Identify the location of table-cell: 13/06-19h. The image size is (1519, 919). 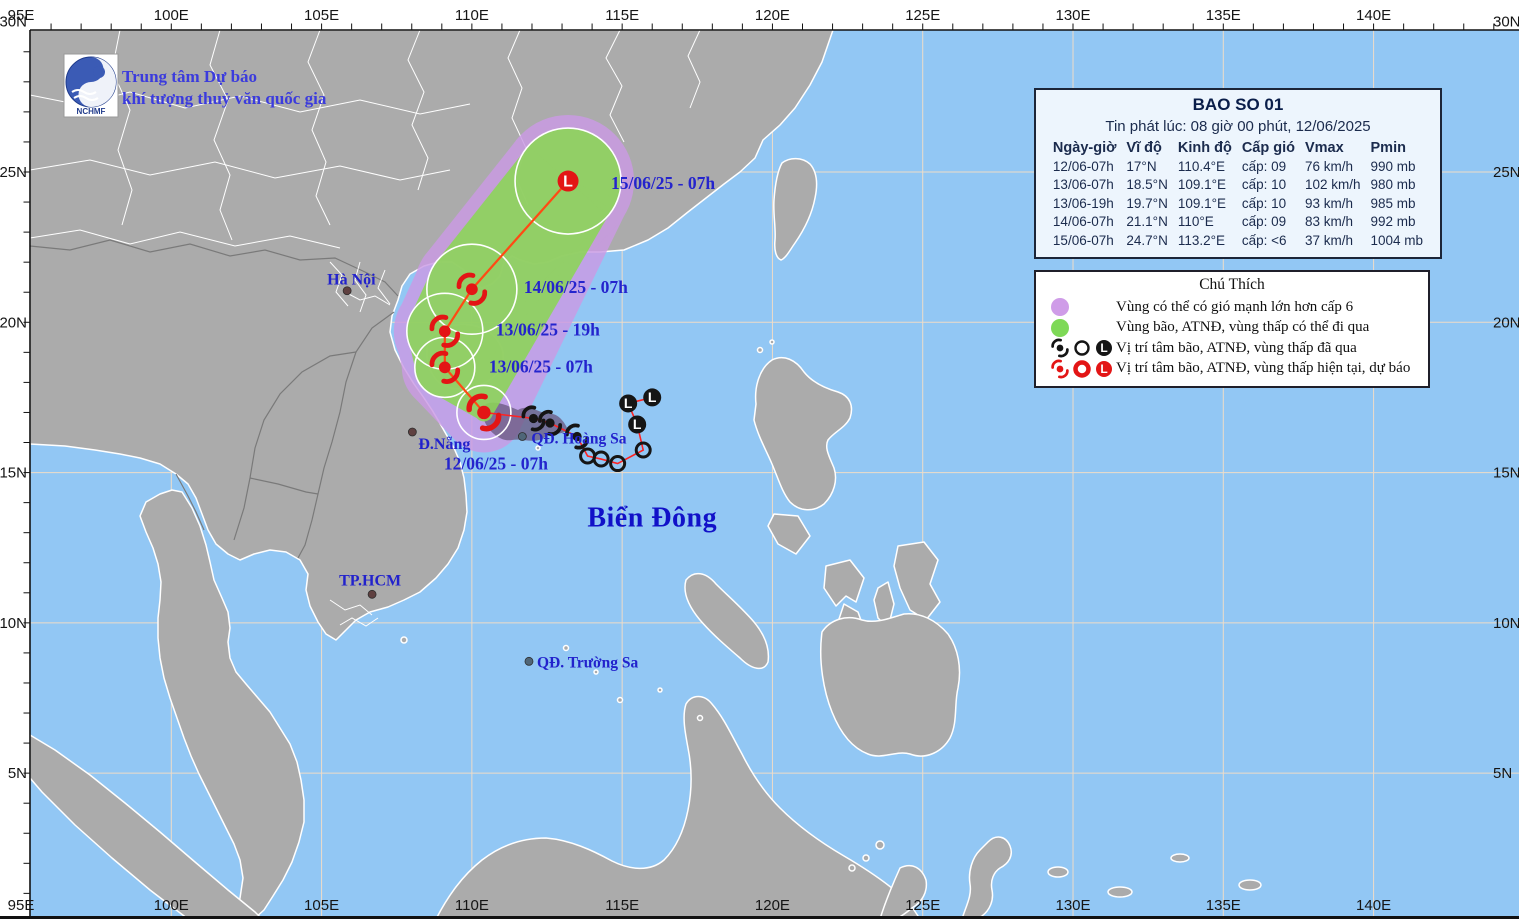
(1083, 203).